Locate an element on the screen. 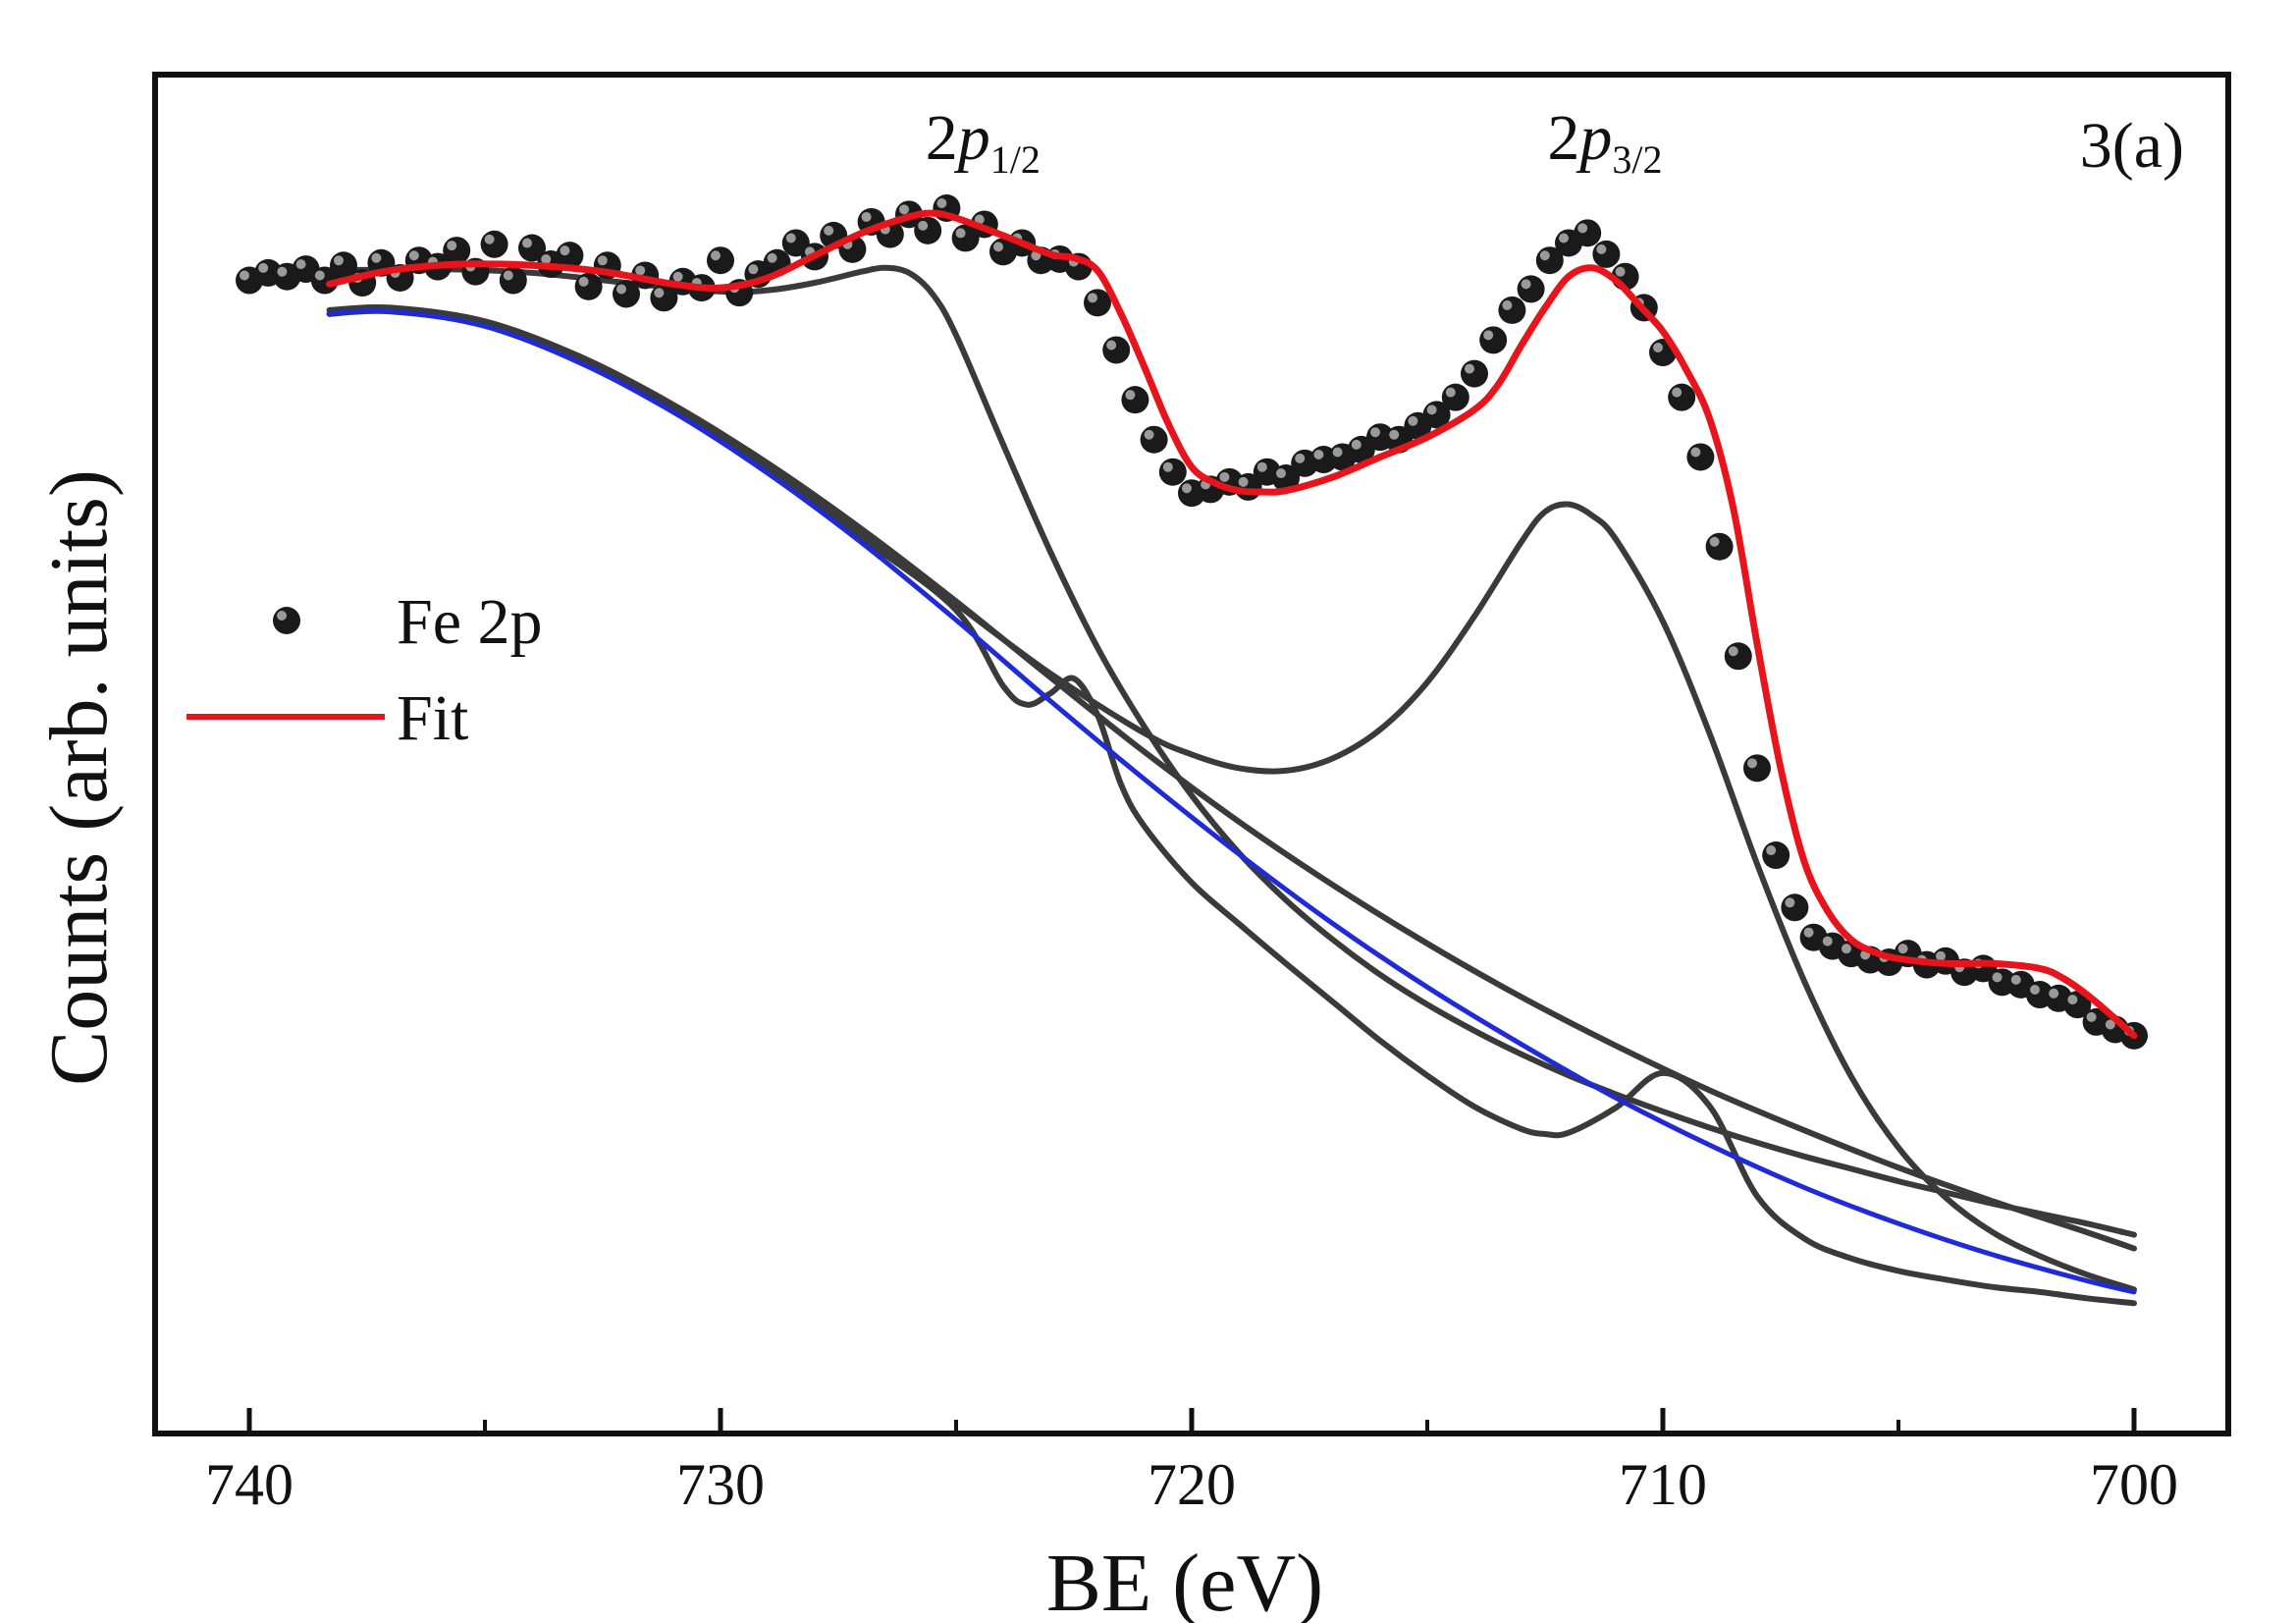 This screenshot has height=1623, width=2296. peak-label-2p1-2-main: 2 is located at coordinates (942, 138).